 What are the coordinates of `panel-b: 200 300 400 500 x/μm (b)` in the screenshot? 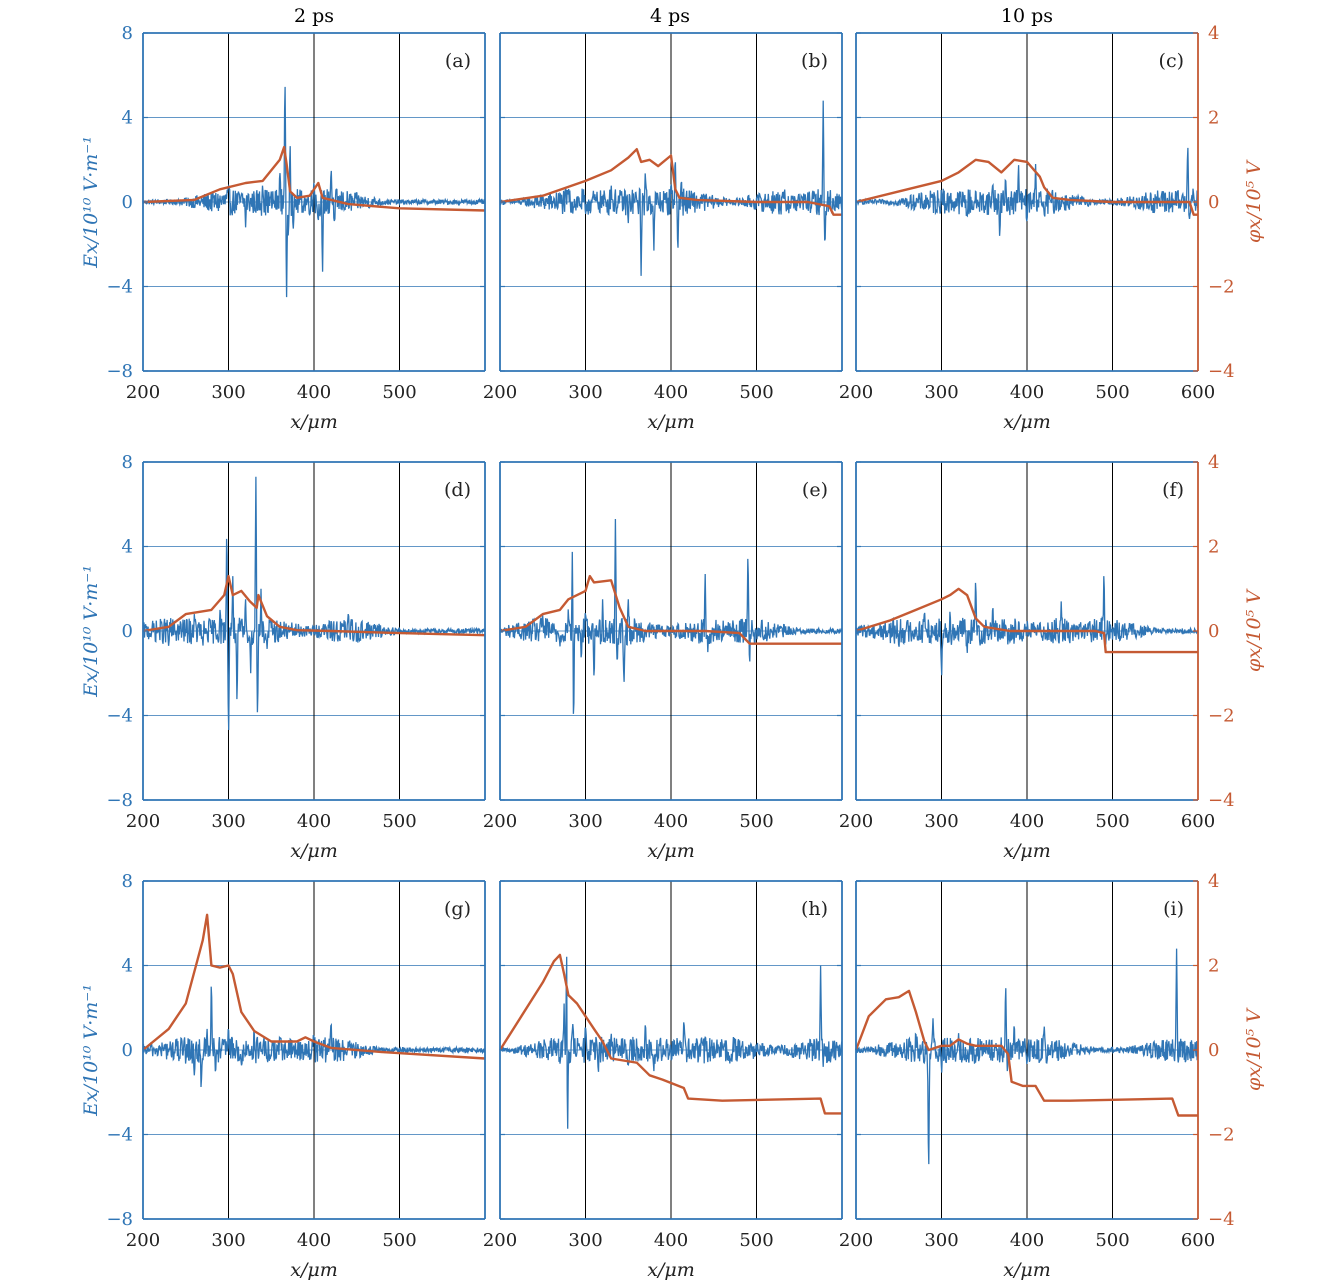 It's located at (663, 232).